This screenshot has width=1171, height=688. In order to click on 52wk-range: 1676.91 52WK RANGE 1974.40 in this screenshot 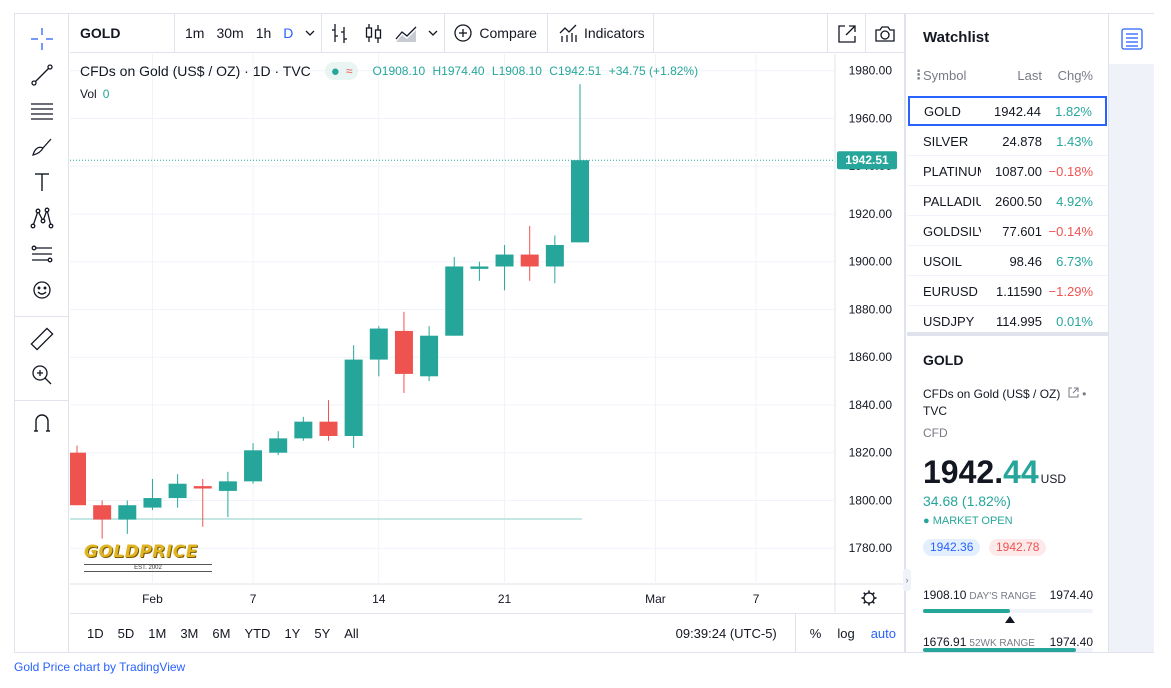, I will do `click(1008, 642)`.